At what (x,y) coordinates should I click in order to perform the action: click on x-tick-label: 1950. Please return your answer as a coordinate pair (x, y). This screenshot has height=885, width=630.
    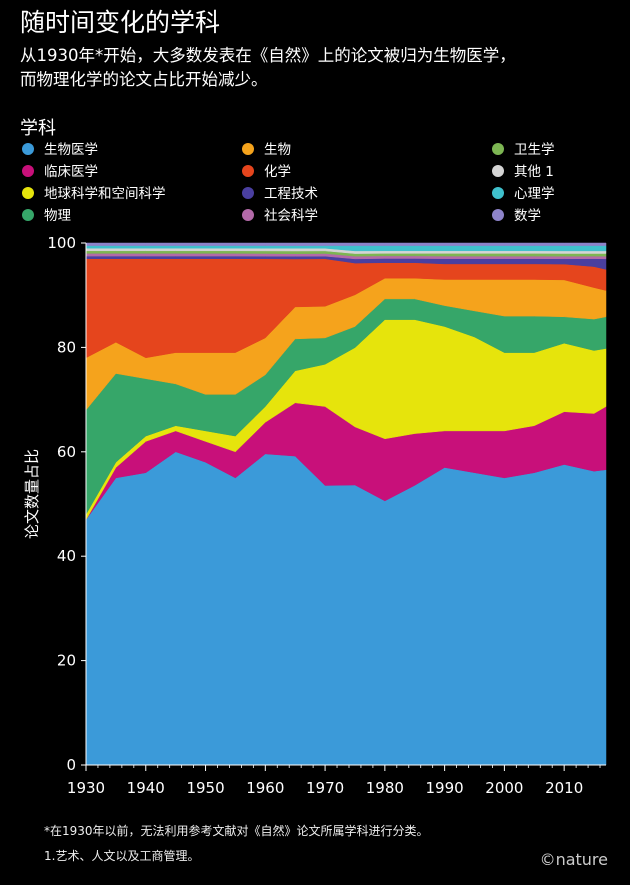
    Looking at the image, I should click on (205, 788).